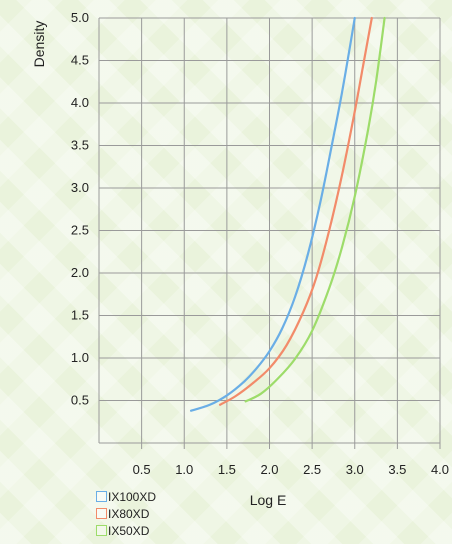  Describe the element at coordinates (132, 496) in the screenshot. I see `legend-label: IX100XD` at that location.